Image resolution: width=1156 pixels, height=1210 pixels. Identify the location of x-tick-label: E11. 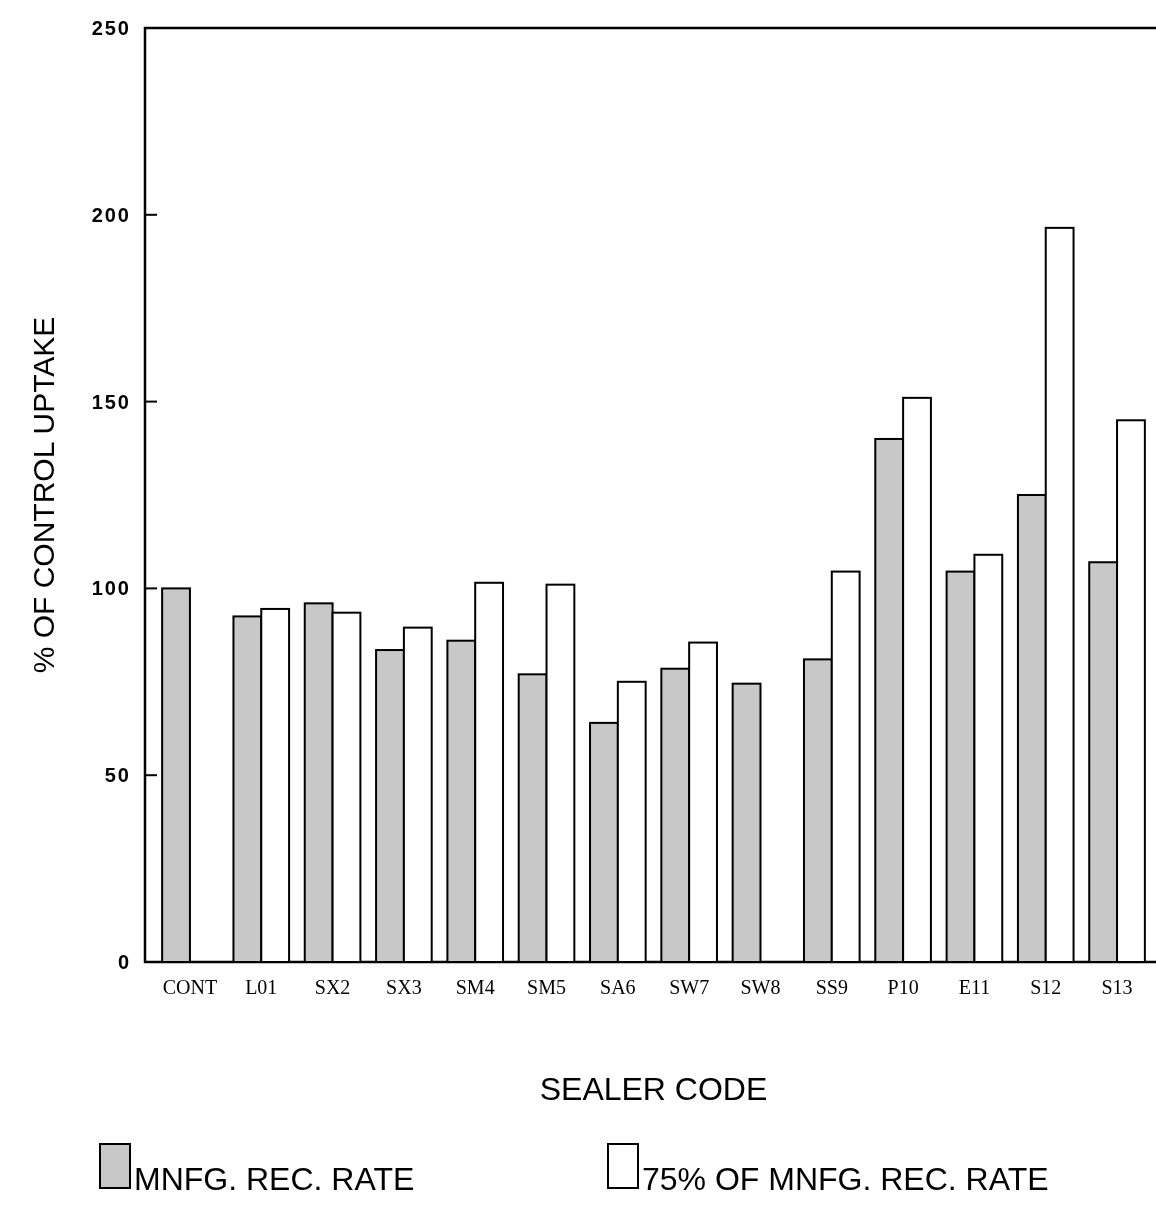
(974, 987).